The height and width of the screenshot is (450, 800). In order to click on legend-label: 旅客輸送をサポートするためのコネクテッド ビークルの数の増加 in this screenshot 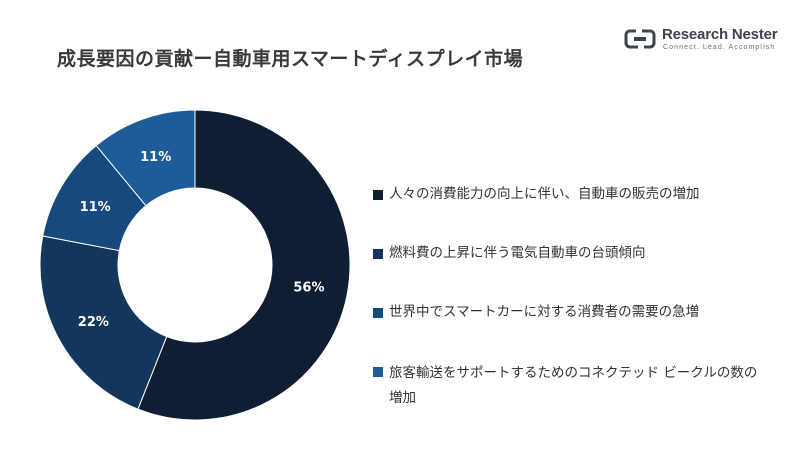, I will do `click(573, 385)`.